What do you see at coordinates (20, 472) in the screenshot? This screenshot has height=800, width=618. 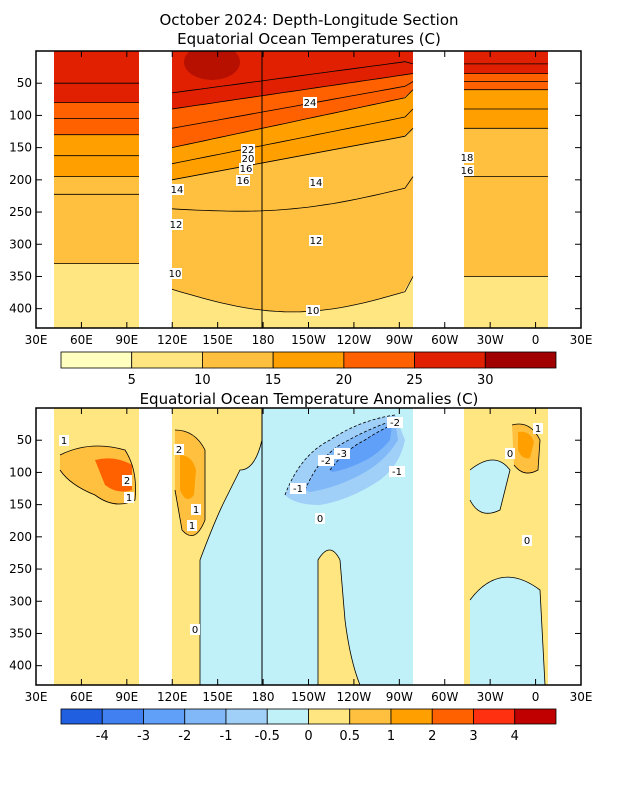 I see `bottom-y-tick-label: 100` at bounding box center [20, 472].